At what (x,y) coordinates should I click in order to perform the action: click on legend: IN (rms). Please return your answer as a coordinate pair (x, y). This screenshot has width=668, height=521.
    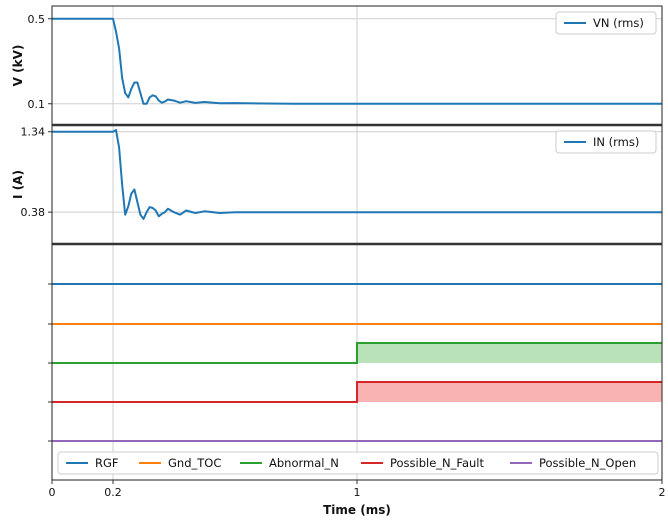
    Looking at the image, I should click on (606, 142).